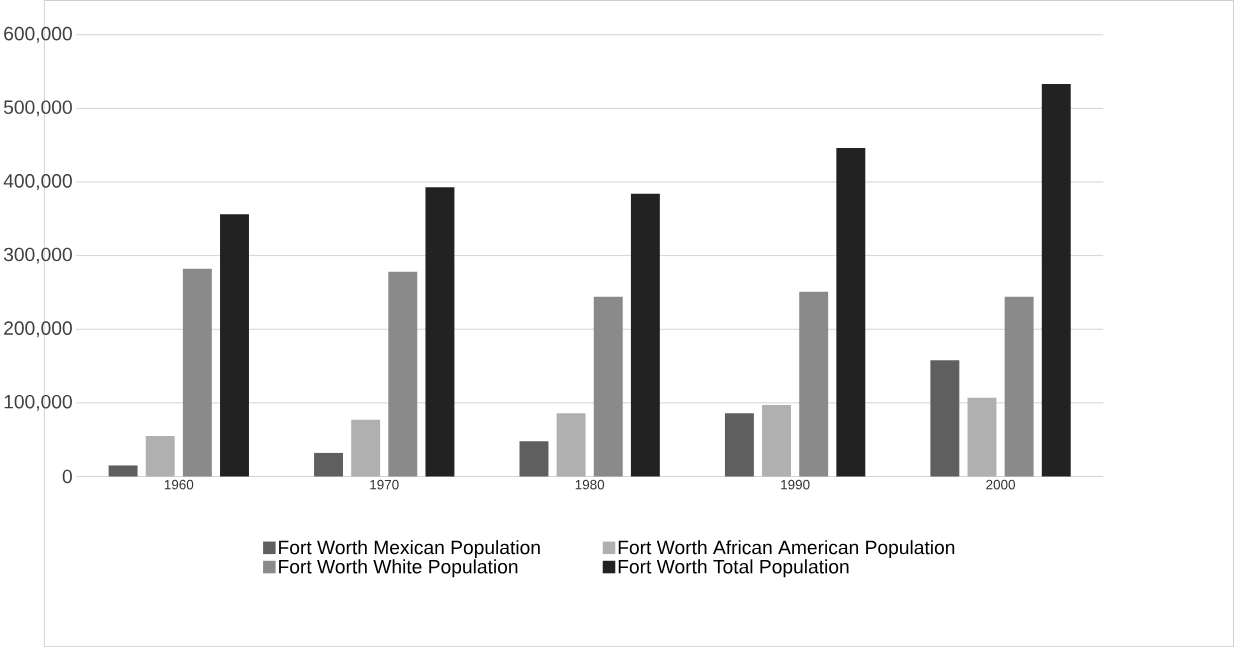  I want to click on legend-label: Fort Worth White Population, so click(398, 568).